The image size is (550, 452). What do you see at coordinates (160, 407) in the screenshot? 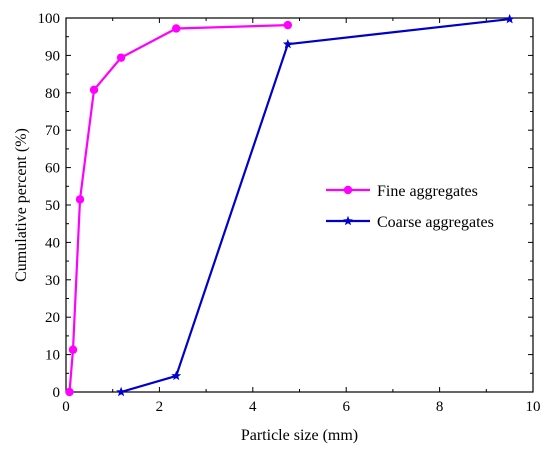
I see `x-tick-label: 2` at bounding box center [160, 407].